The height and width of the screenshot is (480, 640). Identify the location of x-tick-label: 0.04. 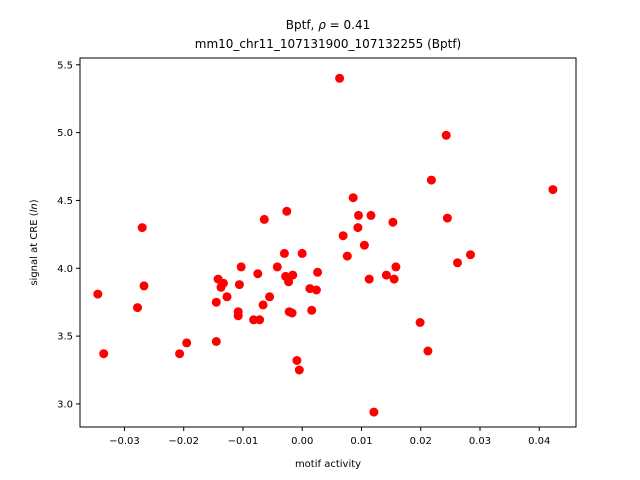
(539, 441).